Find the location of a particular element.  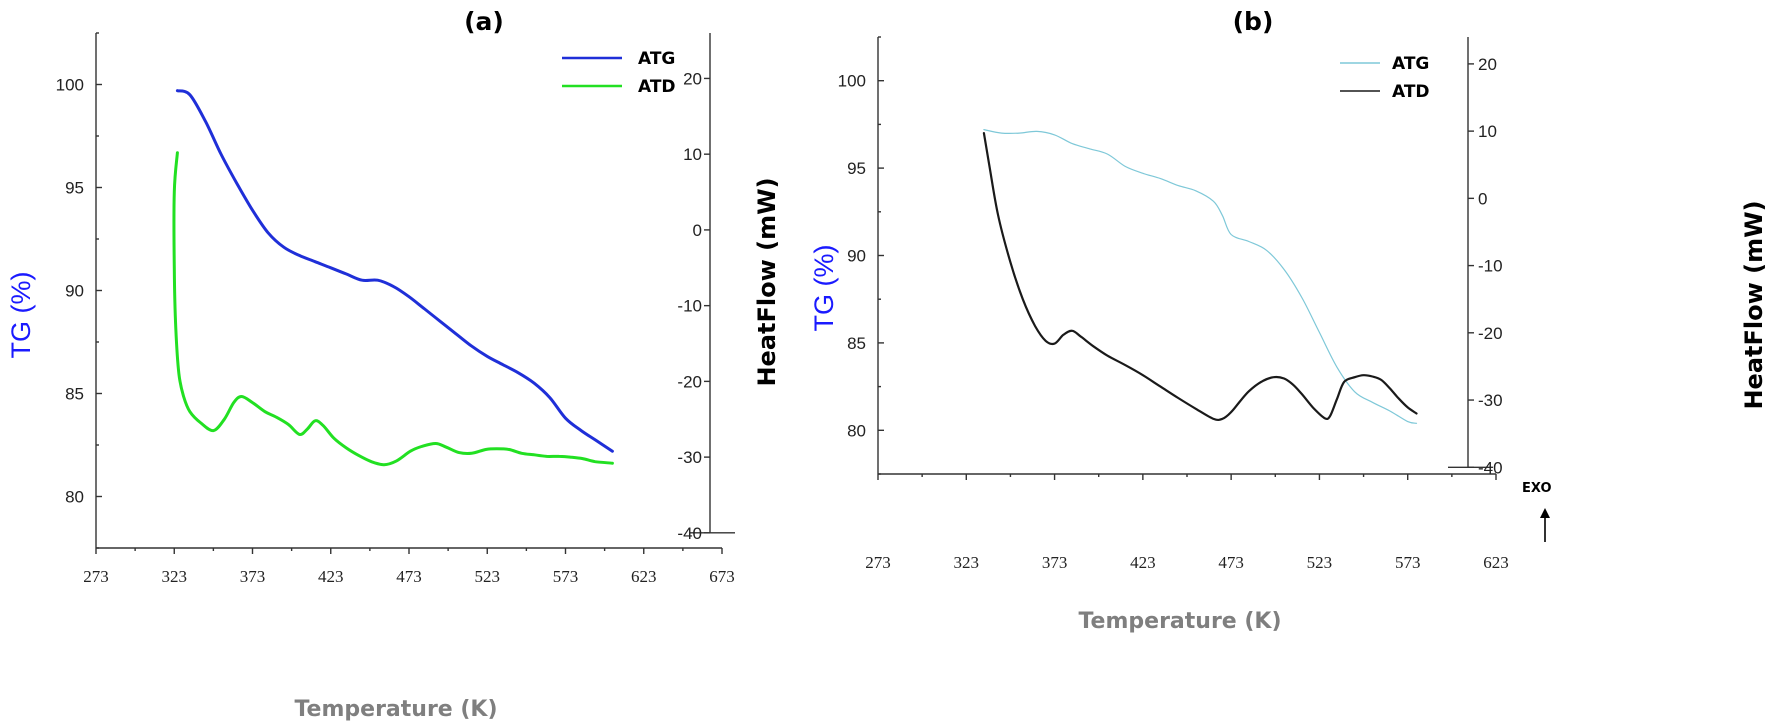

panel-b-left-tick-label: 80 is located at coordinates (856, 430).